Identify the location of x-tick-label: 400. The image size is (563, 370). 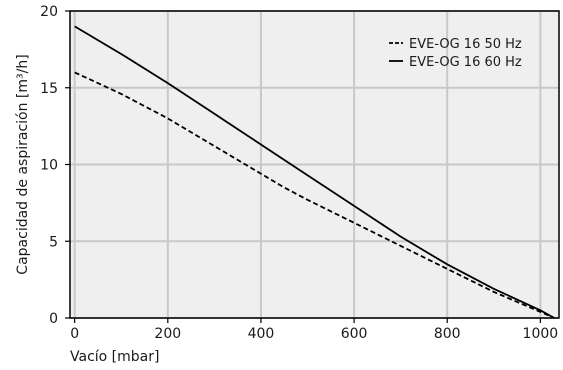
(261, 334).